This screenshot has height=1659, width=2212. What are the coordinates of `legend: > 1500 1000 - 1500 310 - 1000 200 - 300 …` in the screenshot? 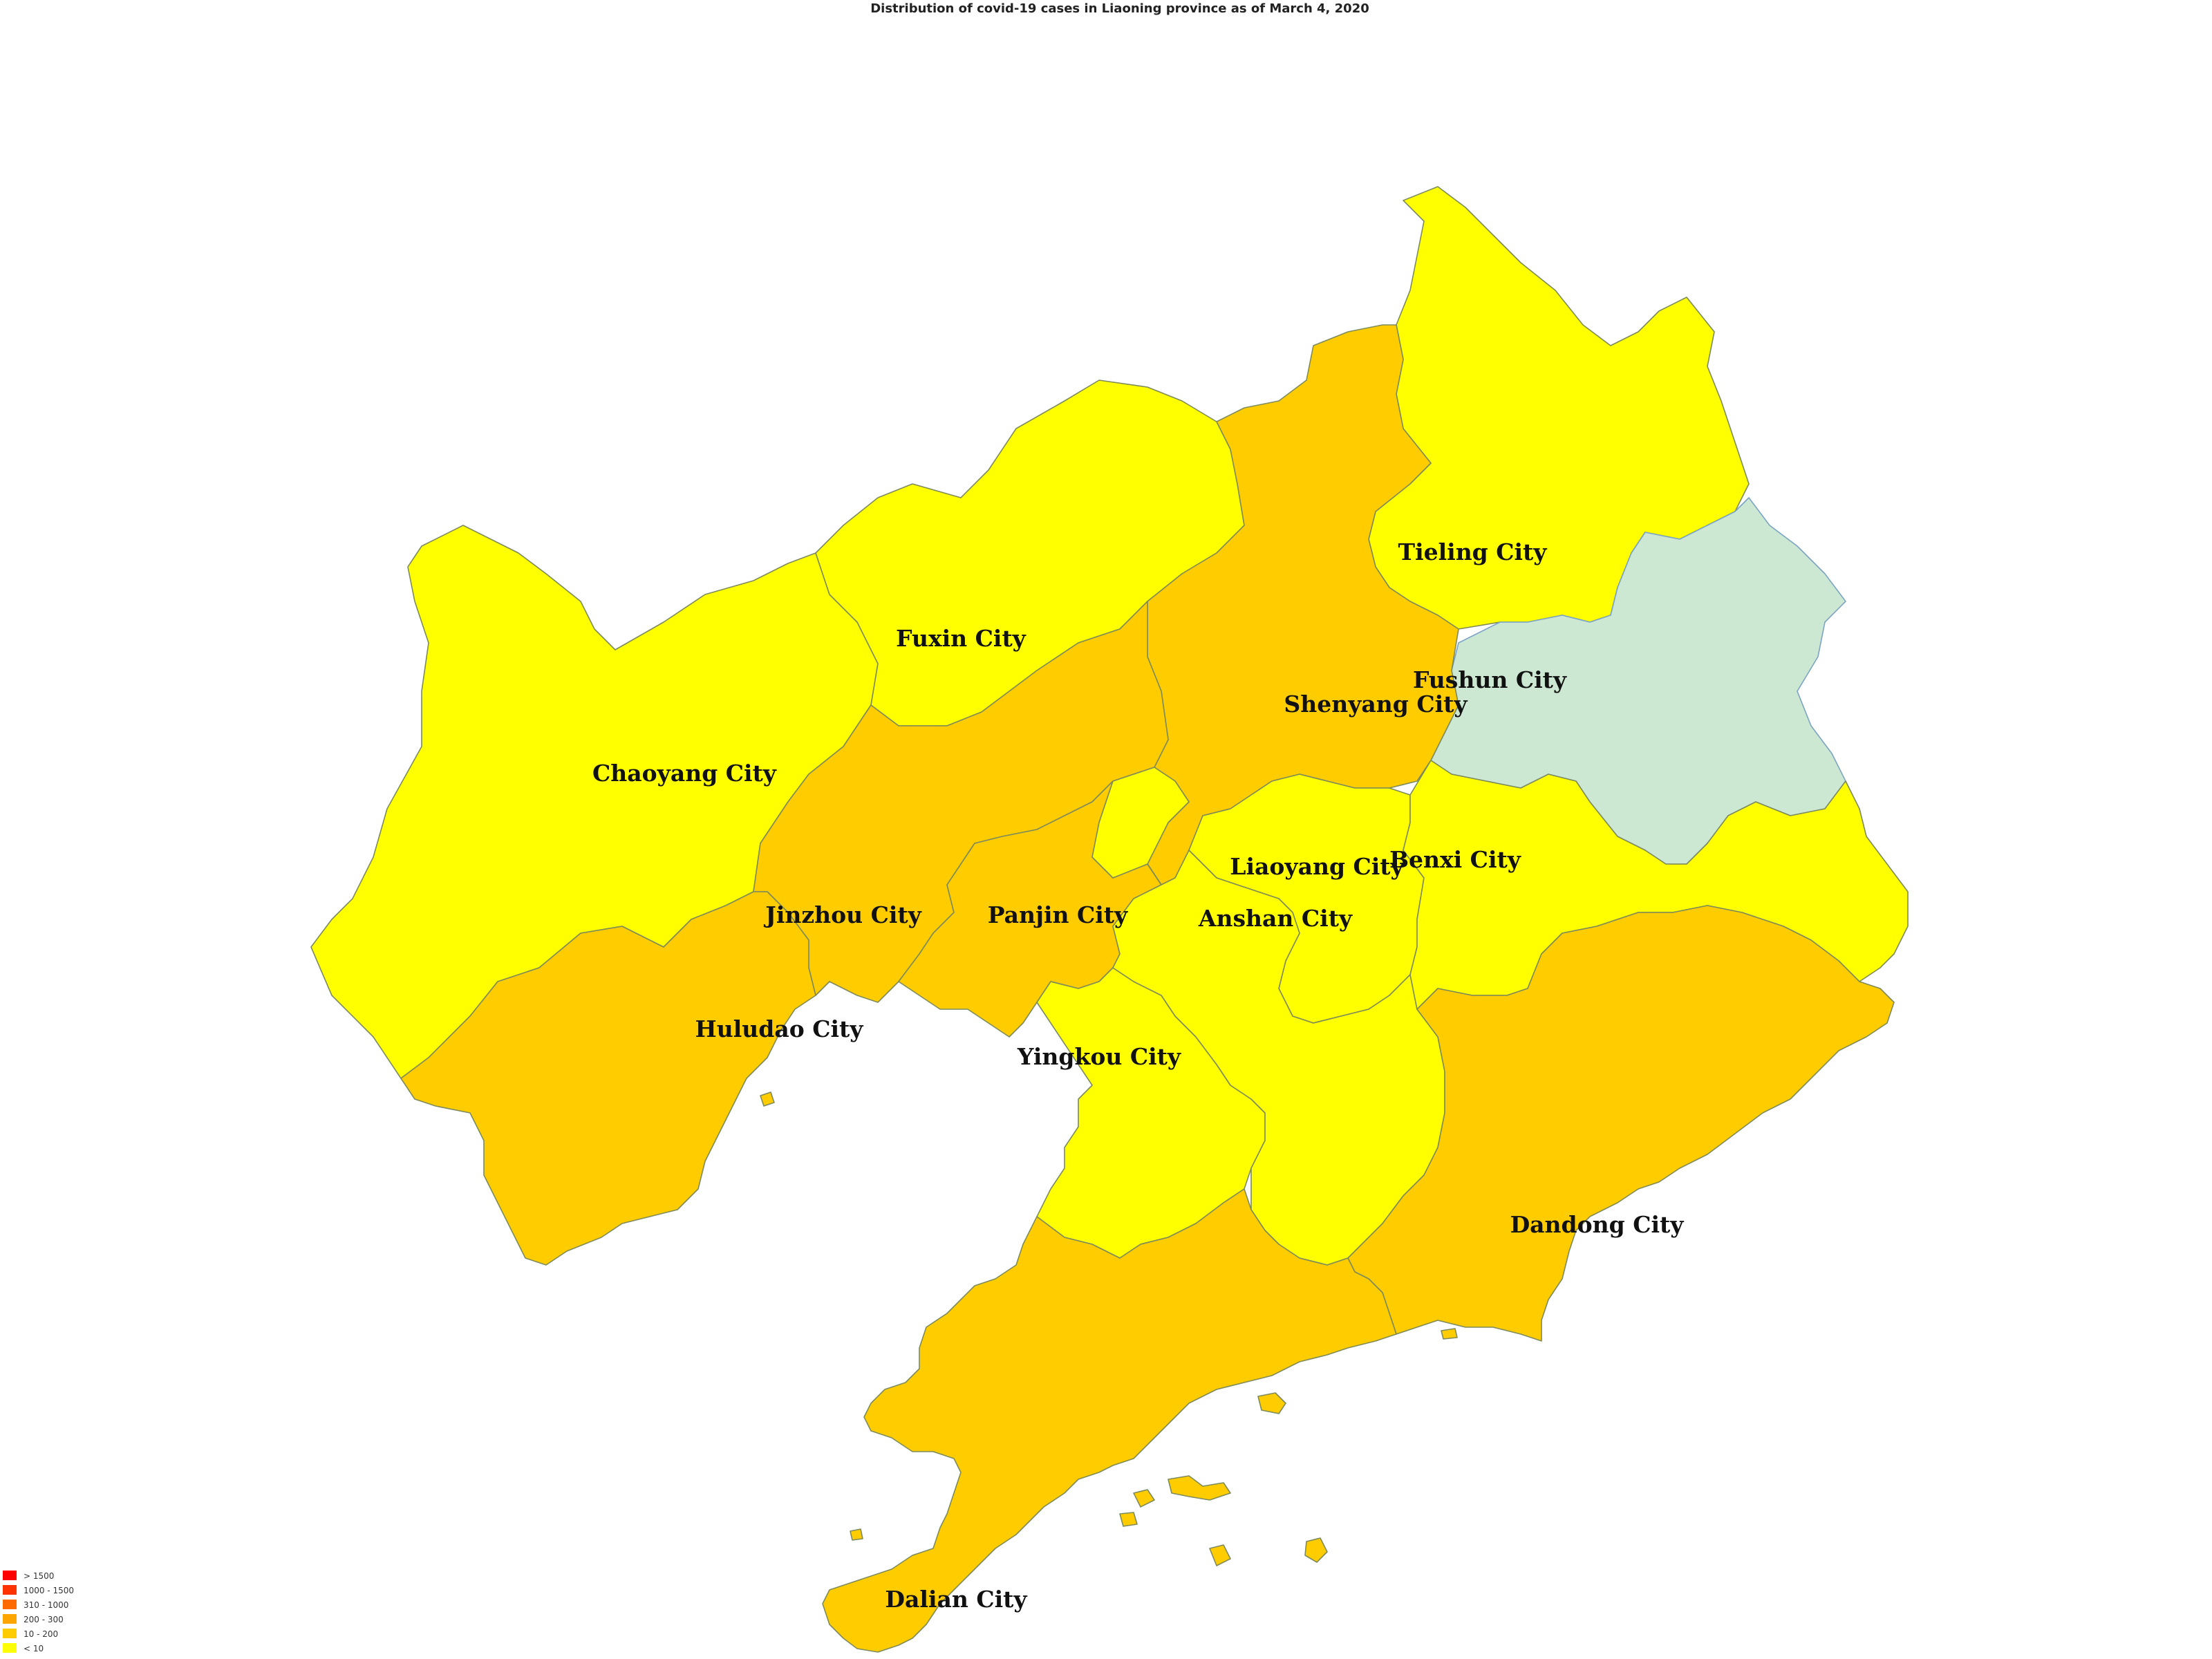 It's located at (38, 1612).